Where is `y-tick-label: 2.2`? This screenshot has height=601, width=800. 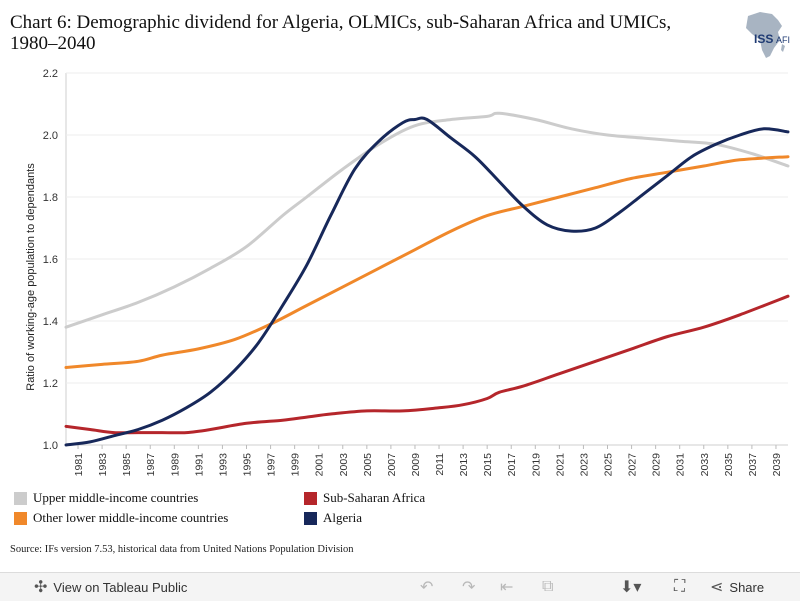 y-tick-label: 2.2 is located at coordinates (50, 74).